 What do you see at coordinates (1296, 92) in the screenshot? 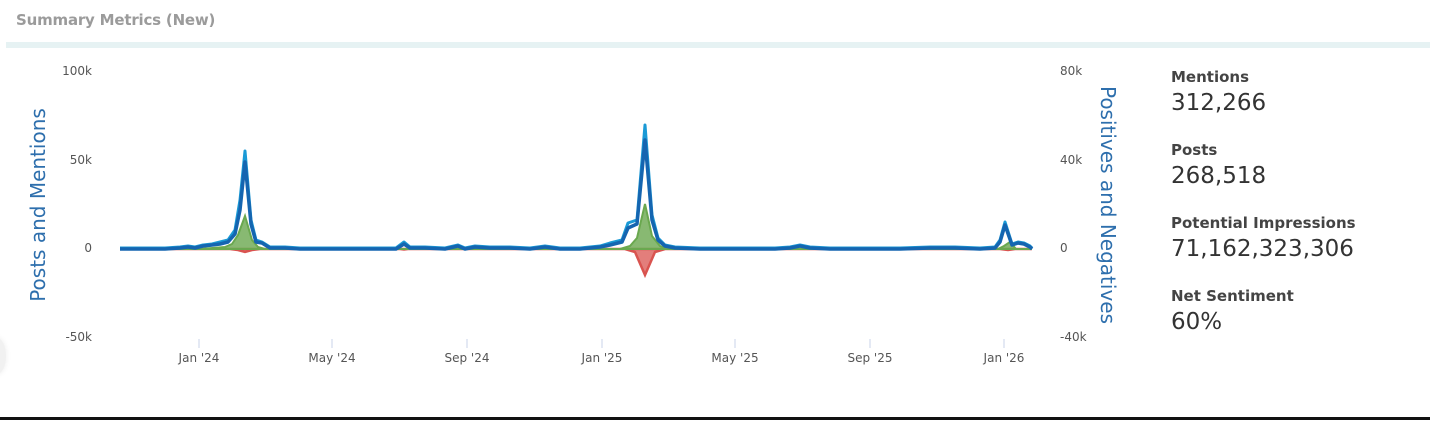
I see `metric-mentions: Mentions 312,266` at bounding box center [1296, 92].